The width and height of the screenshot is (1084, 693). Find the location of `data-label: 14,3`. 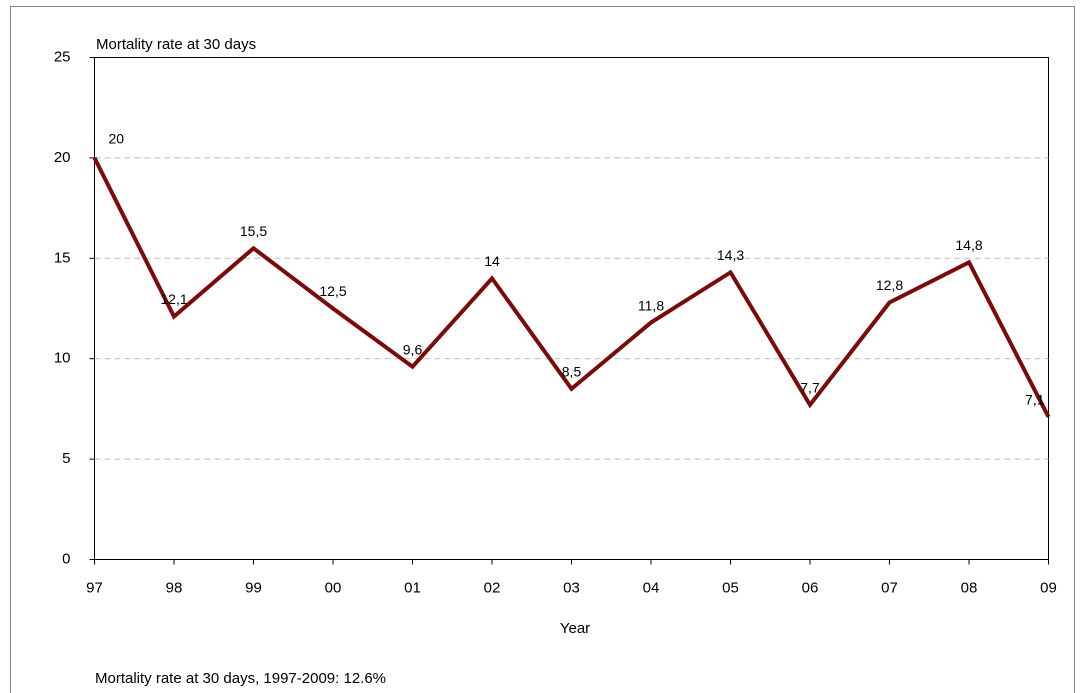

data-label: 14,3 is located at coordinates (730, 255).